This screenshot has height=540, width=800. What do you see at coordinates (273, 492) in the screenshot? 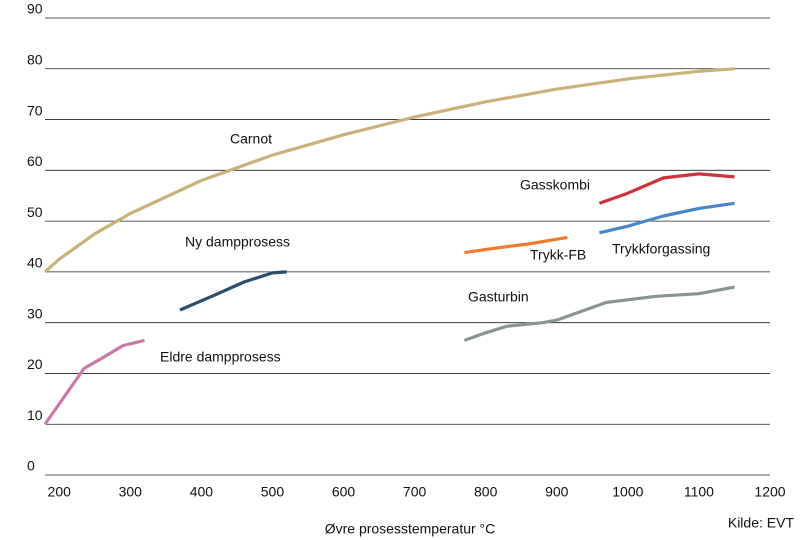
I see `x-tick-label: 500` at bounding box center [273, 492].